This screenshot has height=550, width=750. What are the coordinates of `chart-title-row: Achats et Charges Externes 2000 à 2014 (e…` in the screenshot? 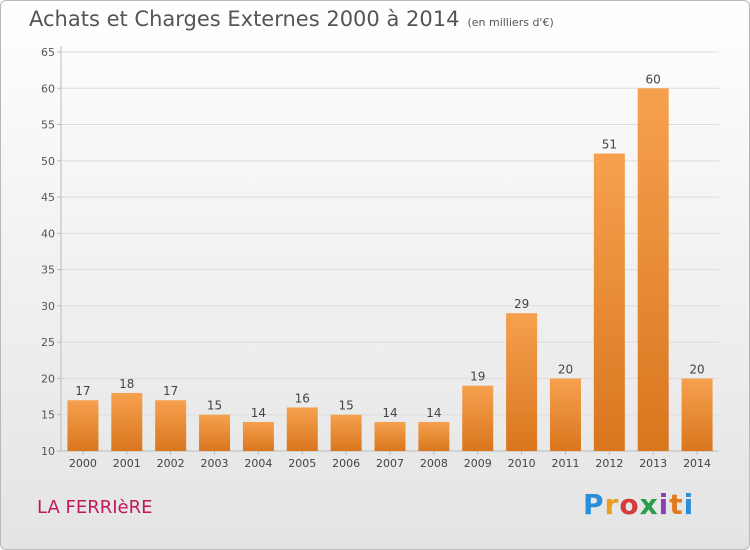 It's located at (291, 19).